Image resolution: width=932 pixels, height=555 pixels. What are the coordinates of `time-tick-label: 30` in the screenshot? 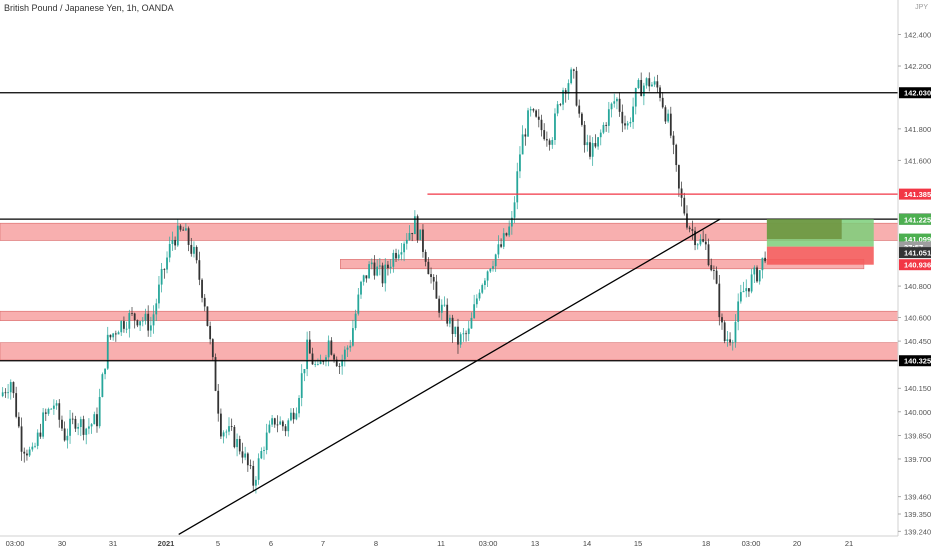 It's located at (62, 543).